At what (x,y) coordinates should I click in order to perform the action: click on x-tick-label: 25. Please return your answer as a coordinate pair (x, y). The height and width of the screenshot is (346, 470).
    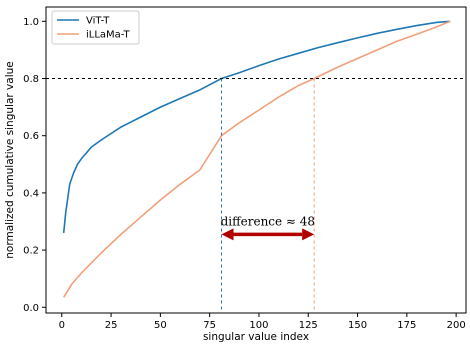
    Looking at the image, I should click on (111, 325).